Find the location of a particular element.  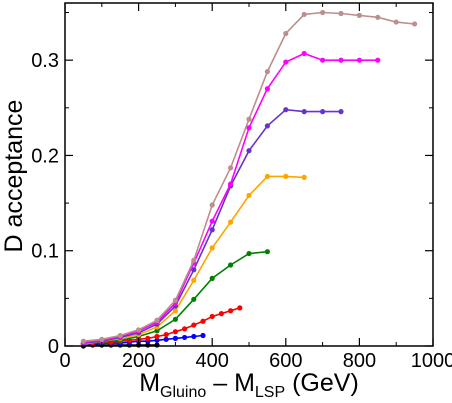

x-axis-label-subscript: LSP is located at coordinates (270, 392).